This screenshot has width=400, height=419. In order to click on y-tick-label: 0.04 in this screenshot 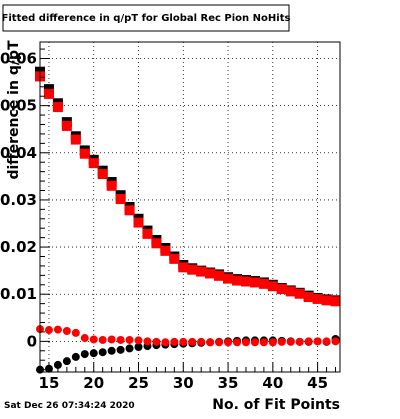, I will do `click(18, 153)`.